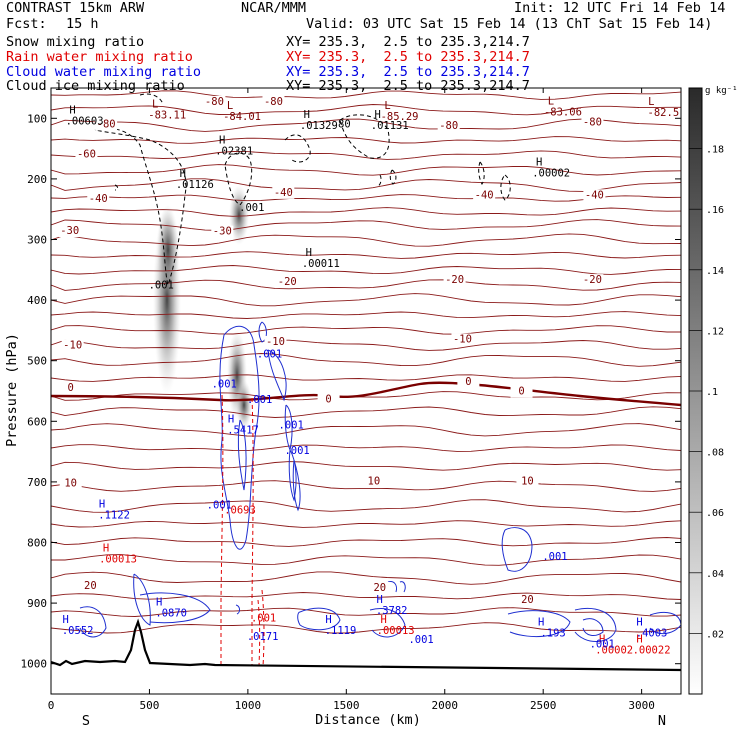 The width and height of the screenshot is (740, 740). Describe the element at coordinates (715, 574) in the screenshot. I see `colorbar-tick-label: .04` at that location.